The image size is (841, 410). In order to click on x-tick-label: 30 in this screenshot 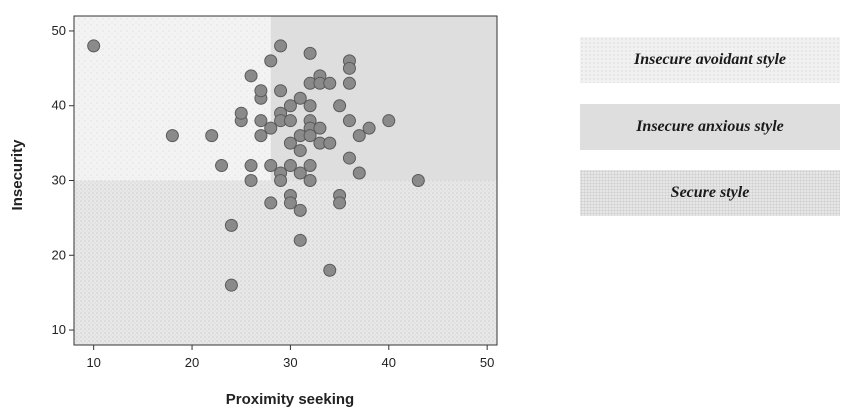, I will do `click(290, 362)`.